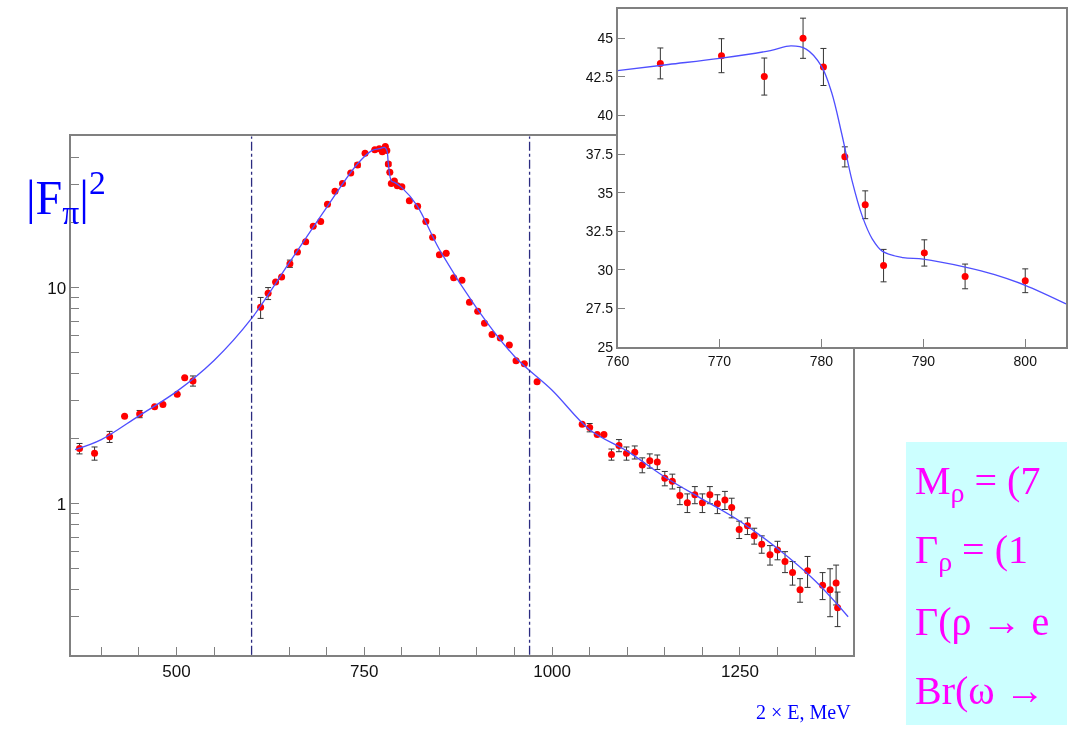 Image resolution: width=1068 pixels, height=733 pixels. What do you see at coordinates (57, 288) in the screenshot?
I see `y-tick-label: 10` at bounding box center [57, 288].